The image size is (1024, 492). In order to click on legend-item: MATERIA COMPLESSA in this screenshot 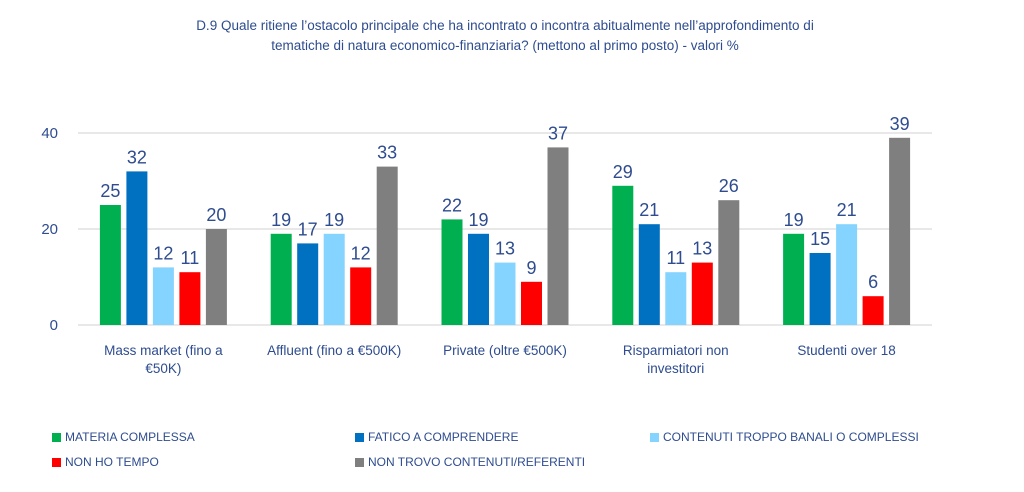, I will do `click(123, 437)`.